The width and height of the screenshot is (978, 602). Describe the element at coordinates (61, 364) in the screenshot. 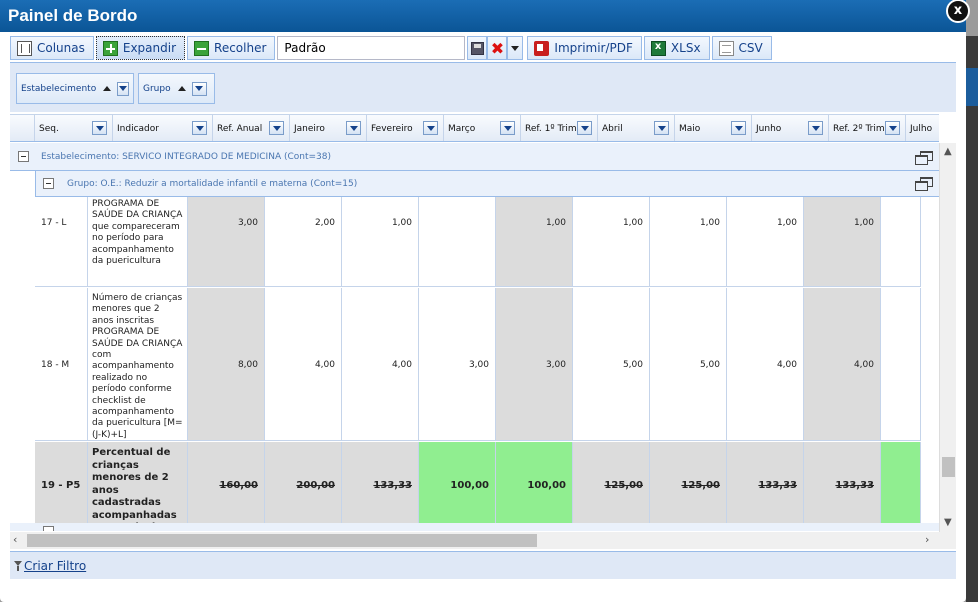

I see `cell-seq: 18 - M` at that location.